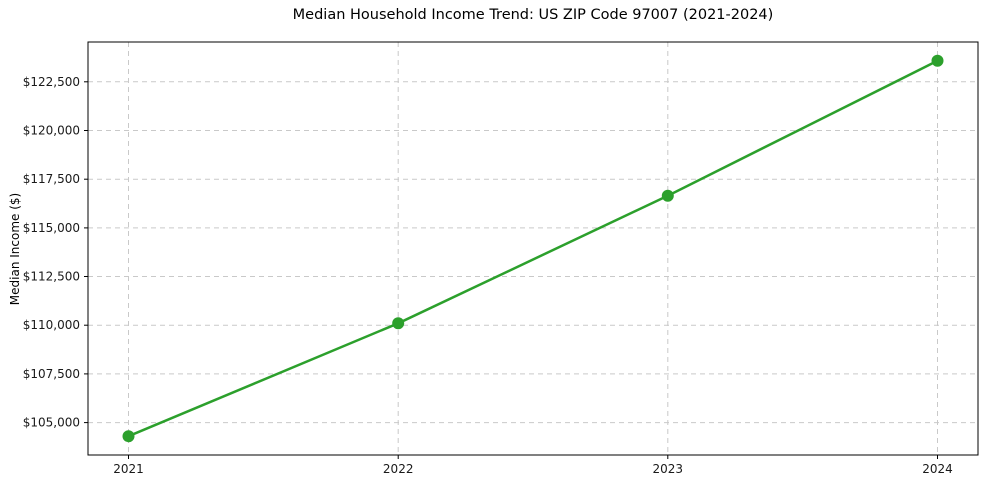 The height and width of the screenshot is (490, 989). I want to click on y-tick-label: $115,000, so click(51, 228).